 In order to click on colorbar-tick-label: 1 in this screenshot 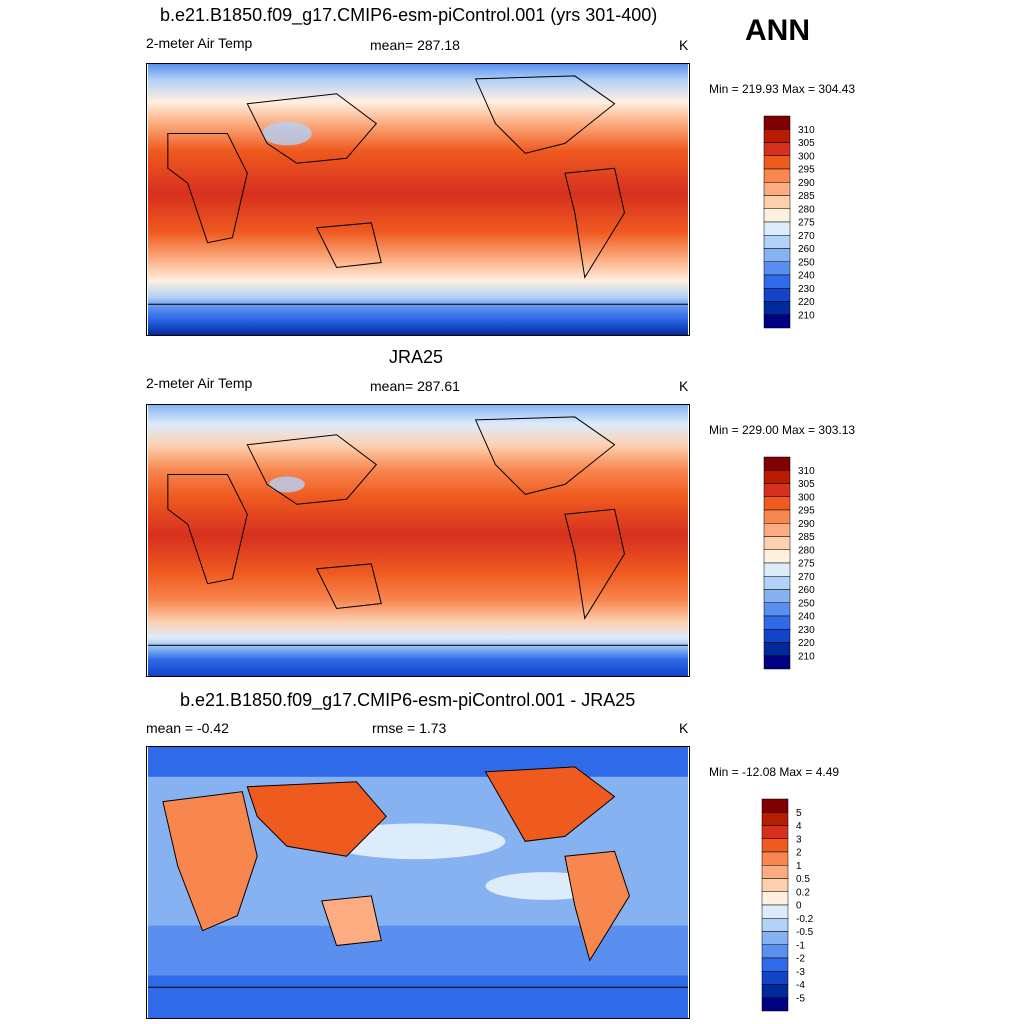, I will do `click(799, 866)`.